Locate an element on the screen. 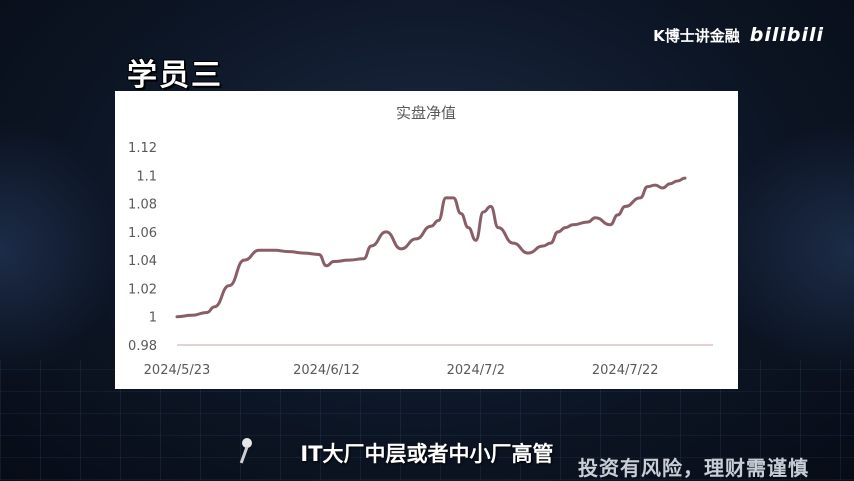  subtitle-caption: IT大厂中层或者中小厂高管 is located at coordinates (427, 454).